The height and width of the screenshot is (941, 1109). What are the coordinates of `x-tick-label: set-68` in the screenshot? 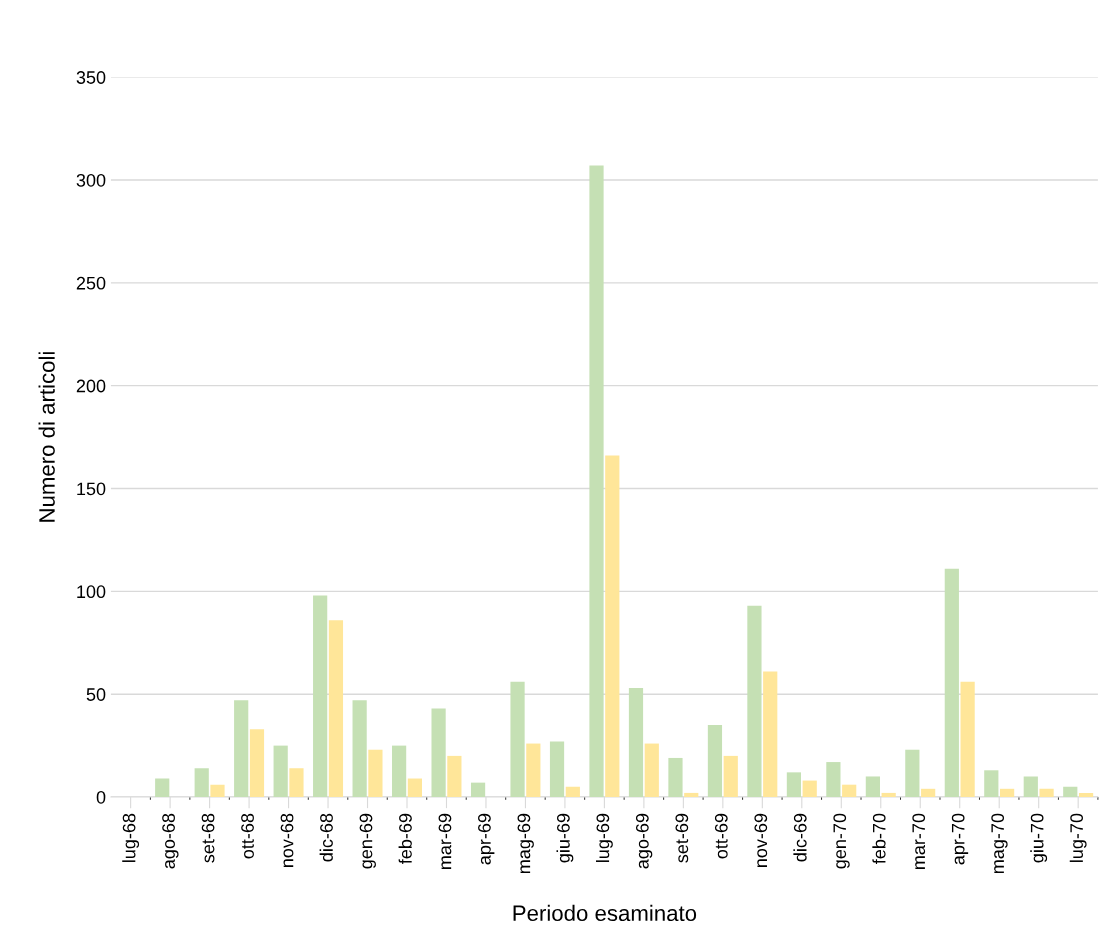 It's located at (208, 838).